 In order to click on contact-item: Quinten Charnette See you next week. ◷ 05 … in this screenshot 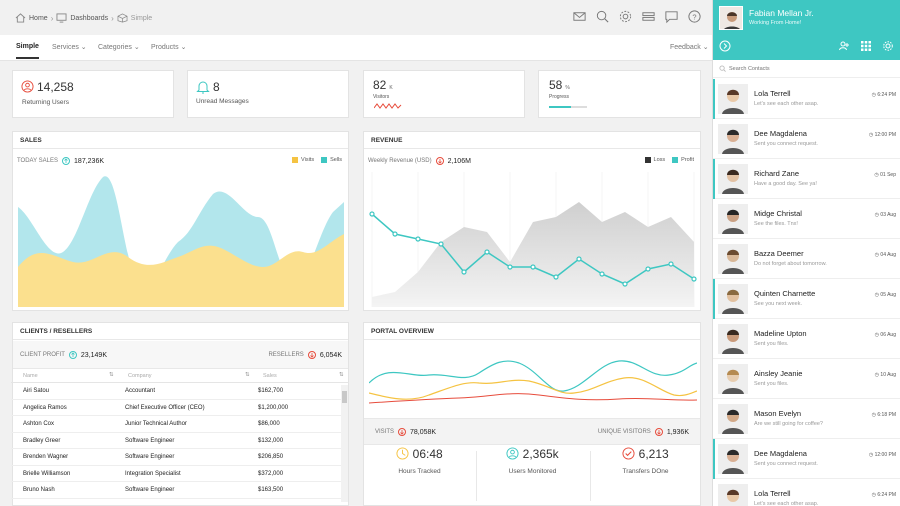, I will do `click(806, 299)`.